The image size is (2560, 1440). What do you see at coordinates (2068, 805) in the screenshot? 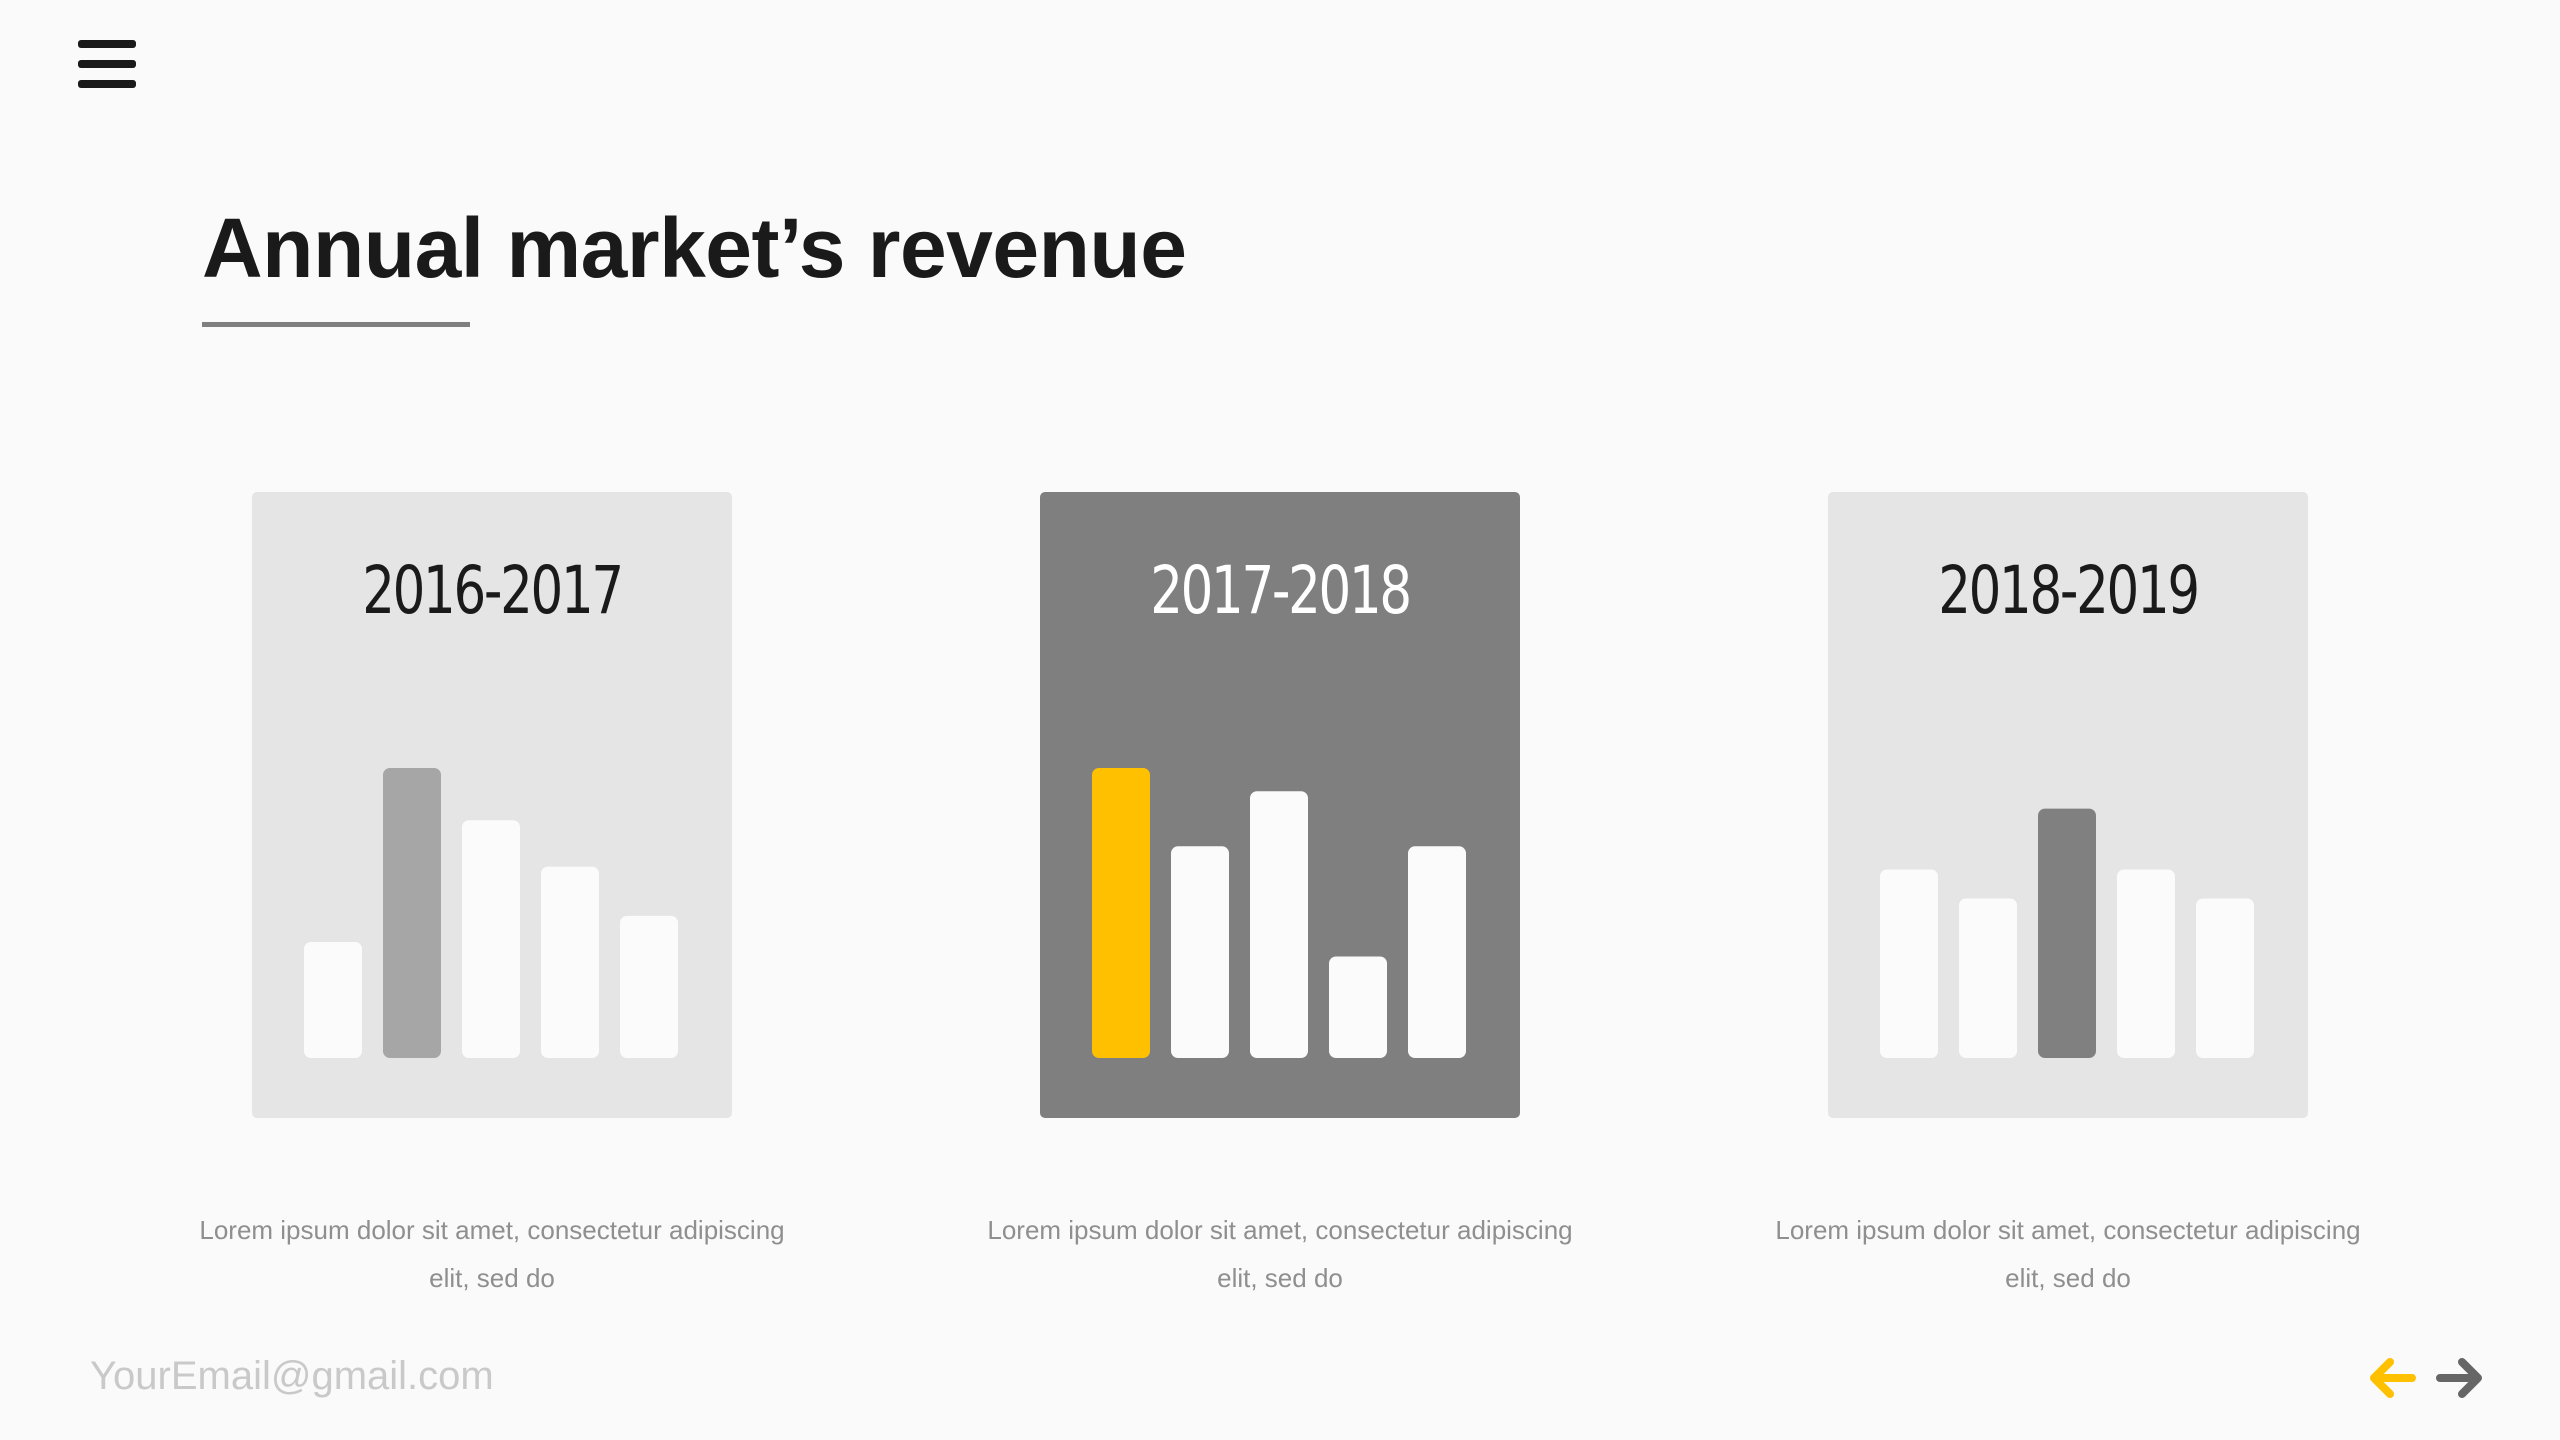
I see `card-2018-2019: 2018-2019` at bounding box center [2068, 805].